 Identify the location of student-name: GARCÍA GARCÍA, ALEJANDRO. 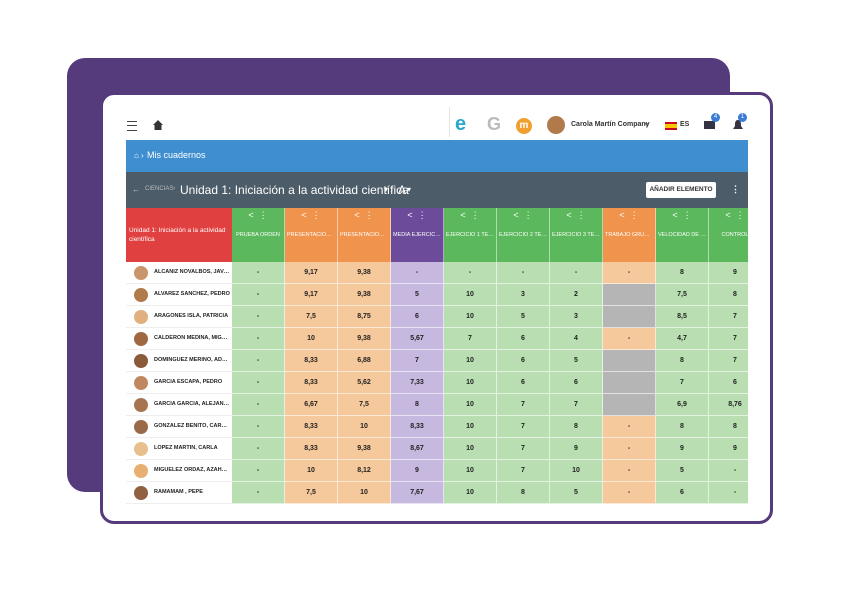
(192, 404).